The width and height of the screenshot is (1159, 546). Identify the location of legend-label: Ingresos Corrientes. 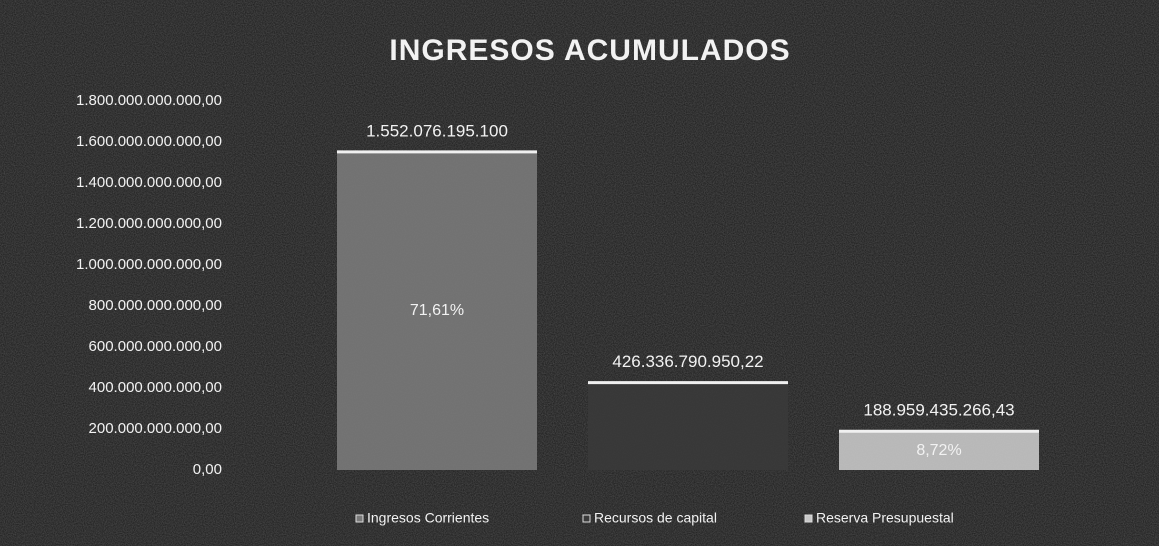
(428, 518).